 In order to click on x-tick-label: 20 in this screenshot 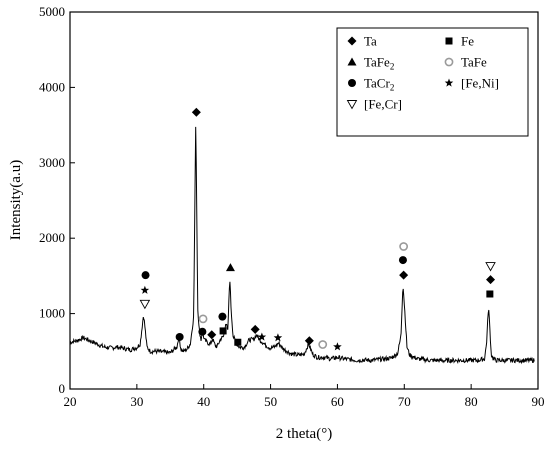, I will do `click(70, 401)`.